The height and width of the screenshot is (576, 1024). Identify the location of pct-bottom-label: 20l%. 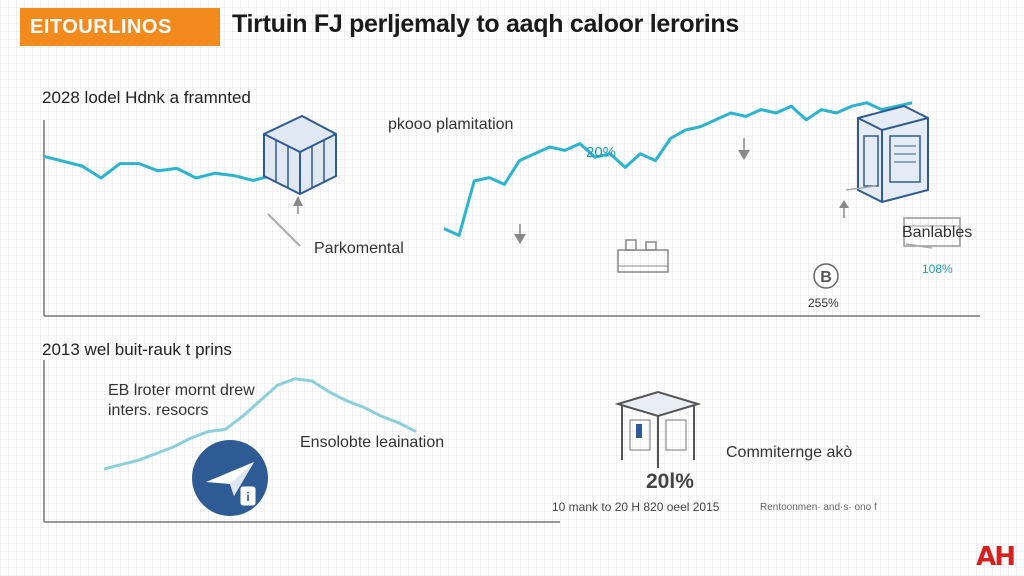
(670, 481).